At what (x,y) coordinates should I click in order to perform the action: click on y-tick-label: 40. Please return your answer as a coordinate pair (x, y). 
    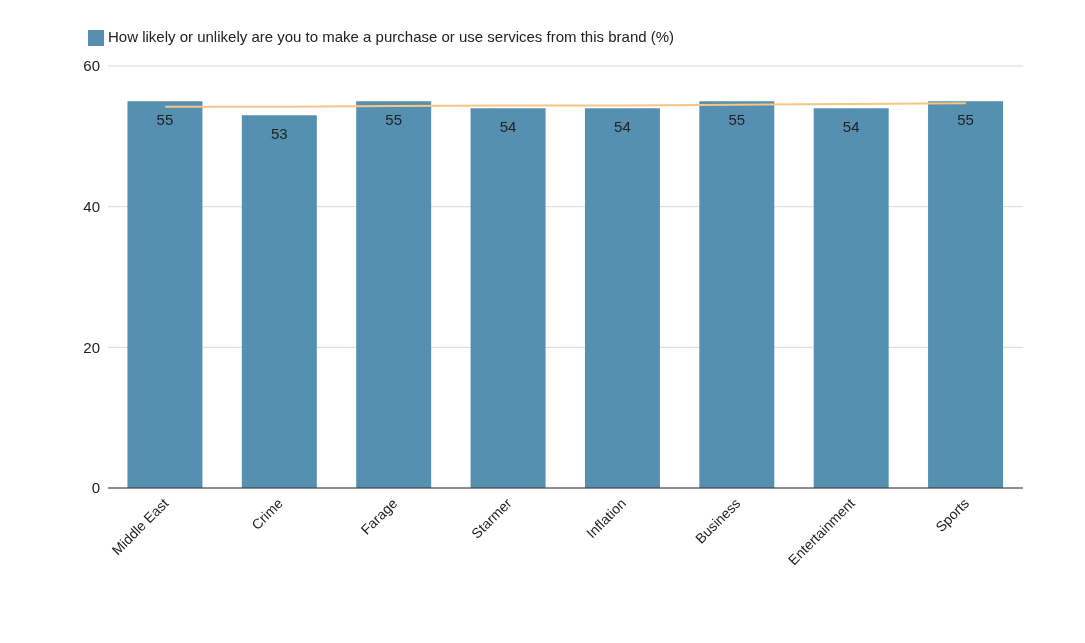
    Looking at the image, I should click on (91, 207).